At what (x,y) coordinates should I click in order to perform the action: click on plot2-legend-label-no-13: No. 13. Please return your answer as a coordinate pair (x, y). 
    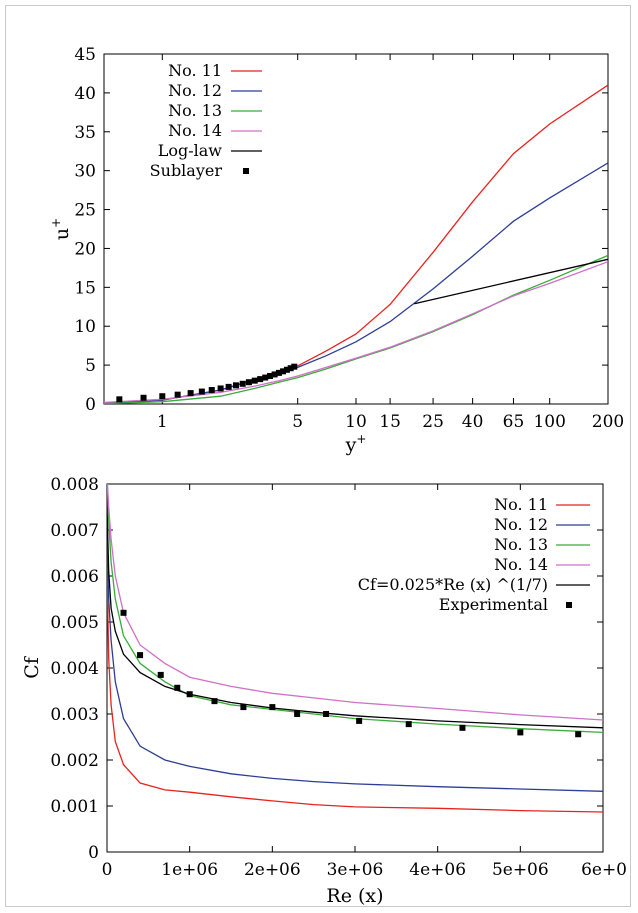
    Looking at the image, I should click on (521, 544).